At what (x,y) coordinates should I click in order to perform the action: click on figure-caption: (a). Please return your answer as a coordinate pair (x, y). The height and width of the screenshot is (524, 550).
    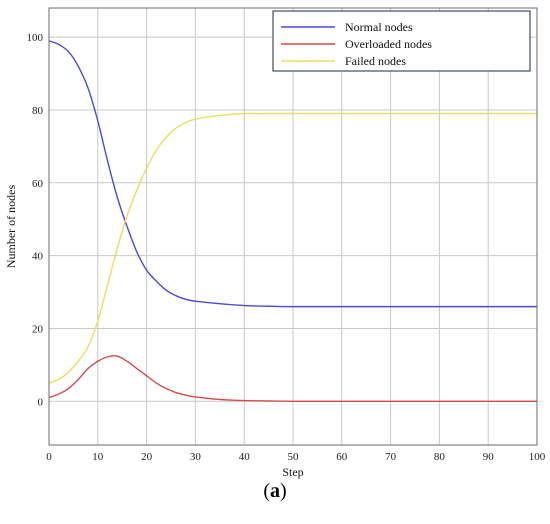
    Looking at the image, I should click on (275, 491).